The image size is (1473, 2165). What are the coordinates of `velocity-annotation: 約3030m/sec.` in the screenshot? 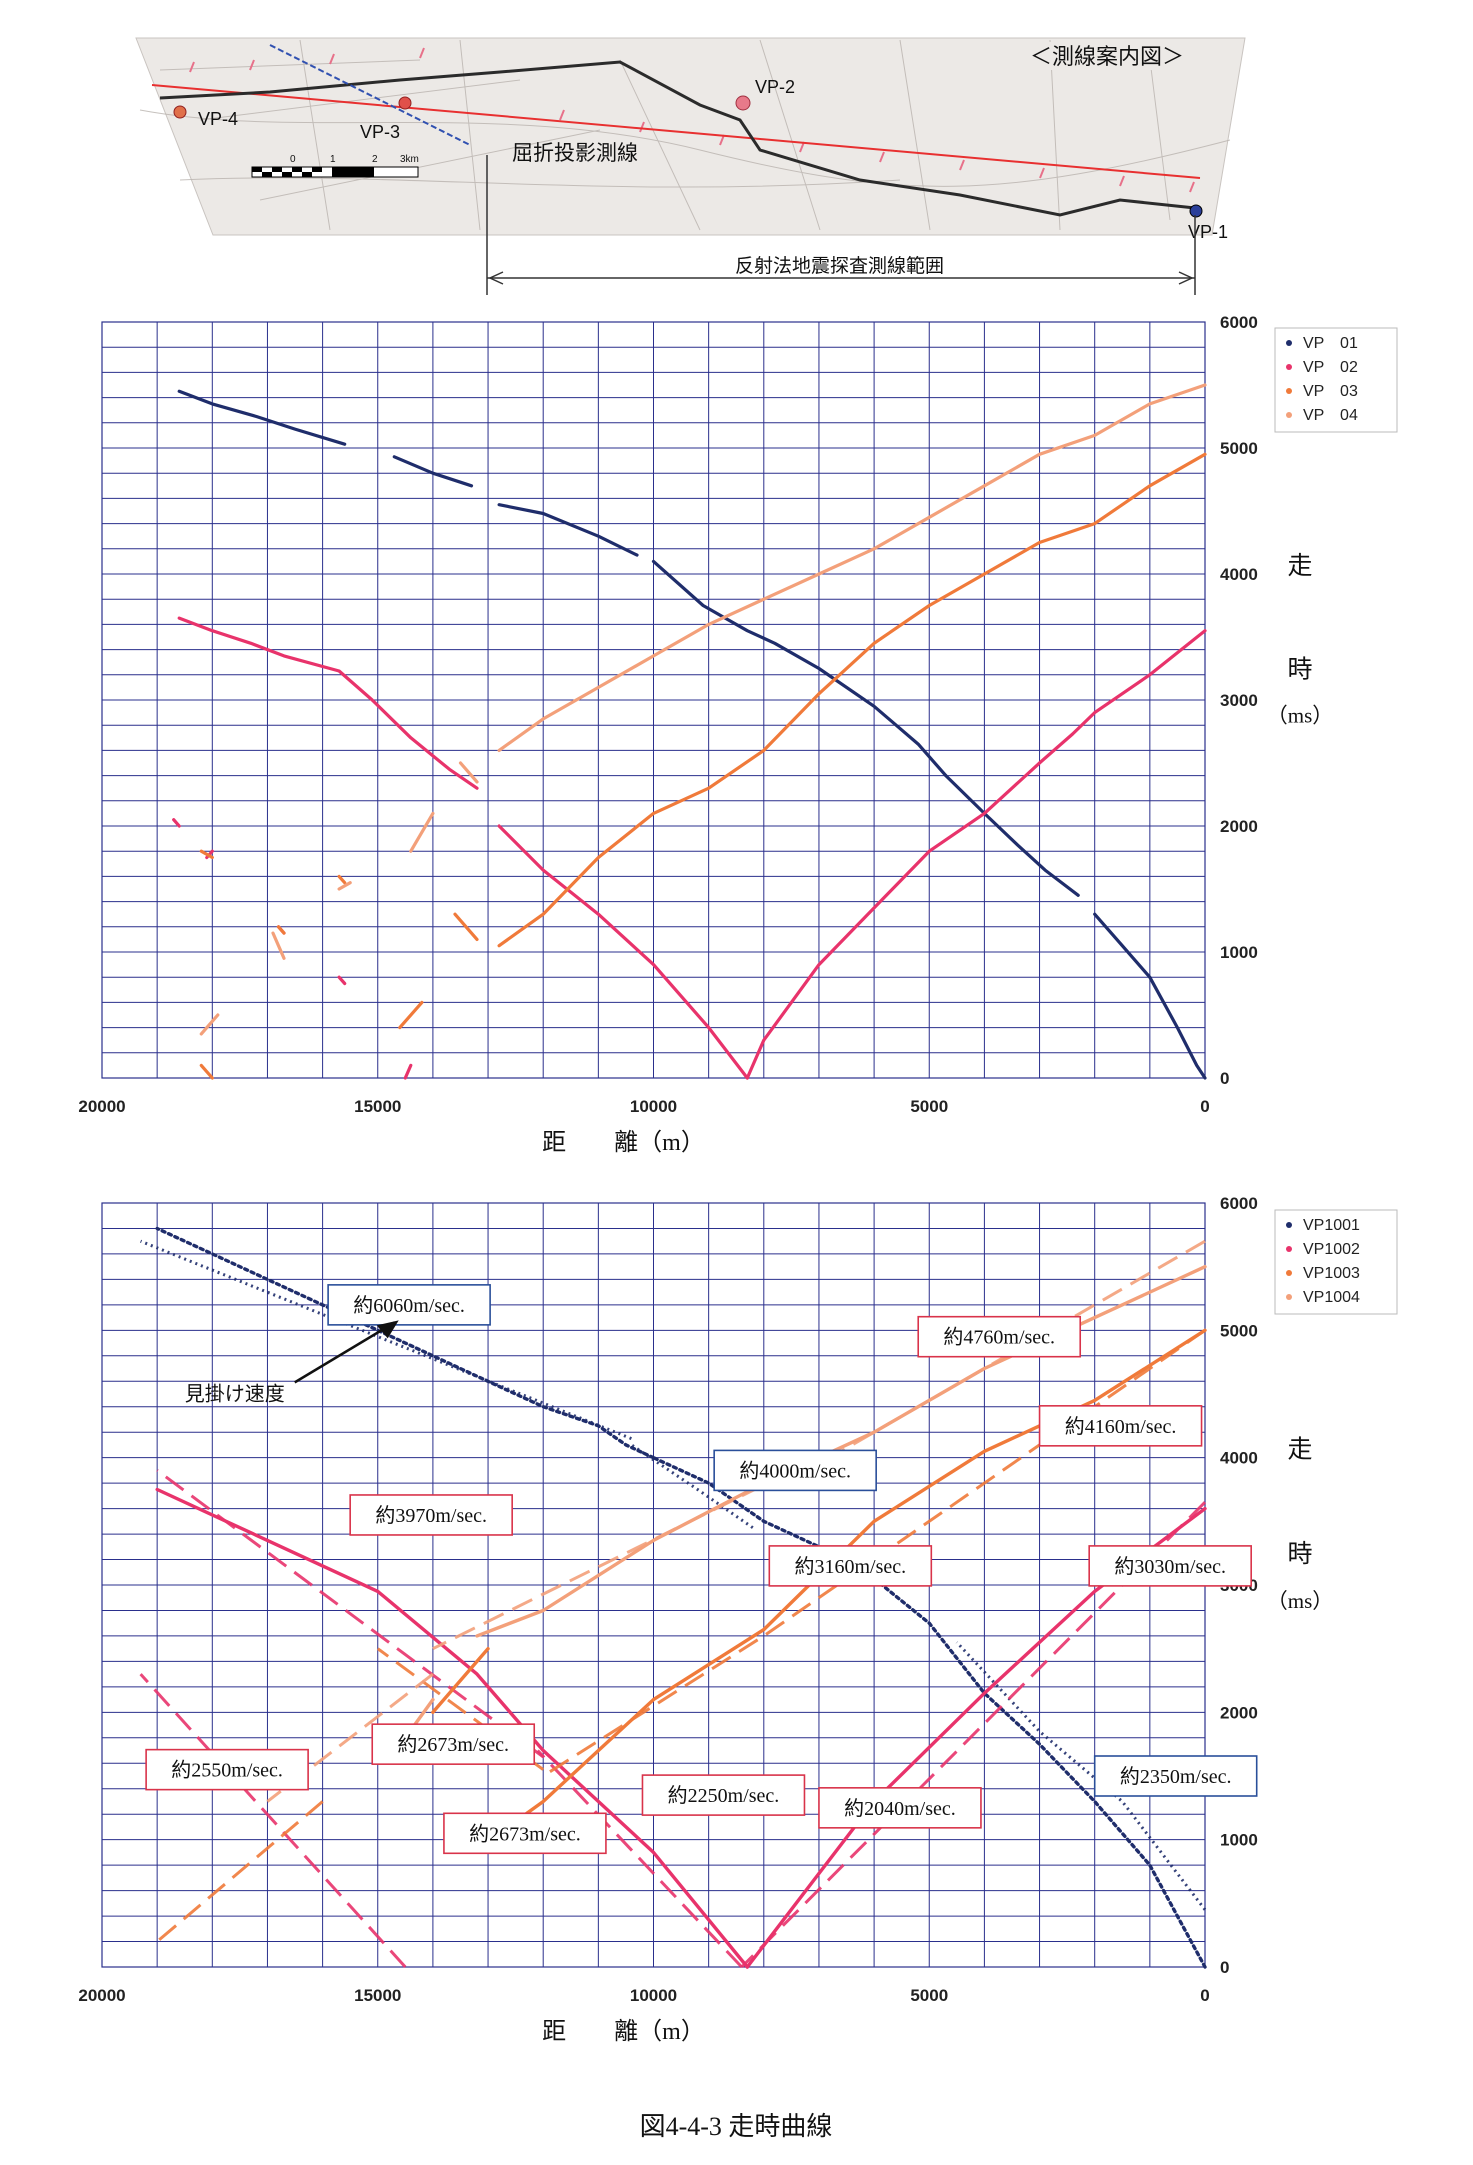 It's located at (1170, 1566).